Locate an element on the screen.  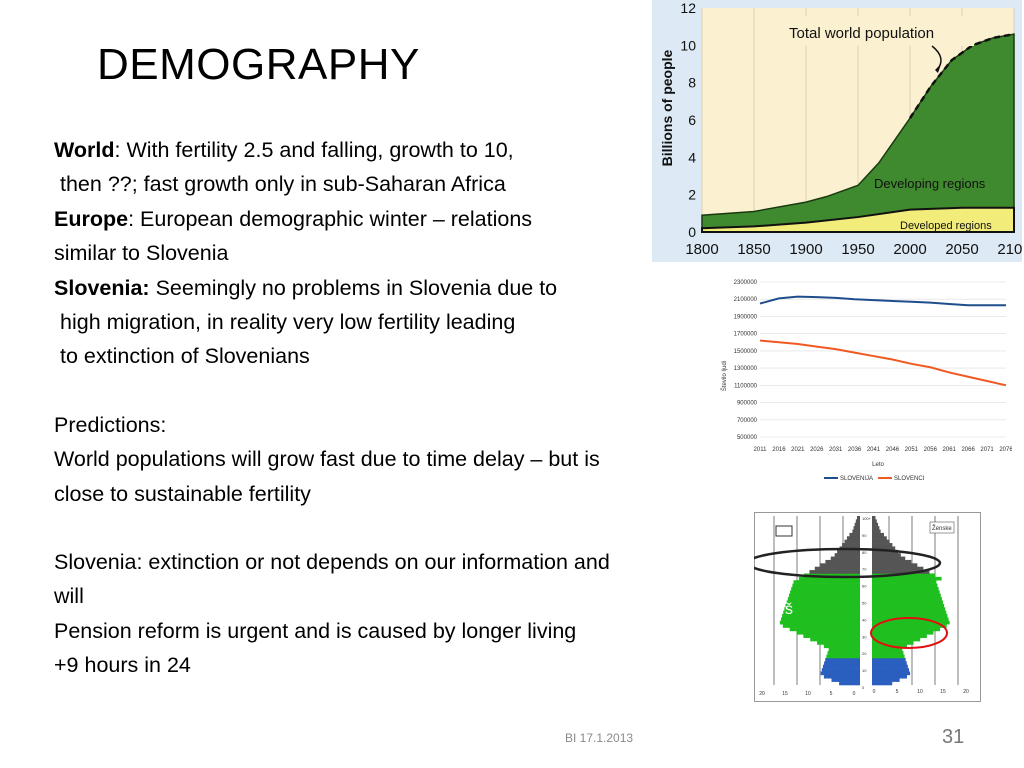
y-axis-label: Število ljudi is located at coordinates (724, 376).